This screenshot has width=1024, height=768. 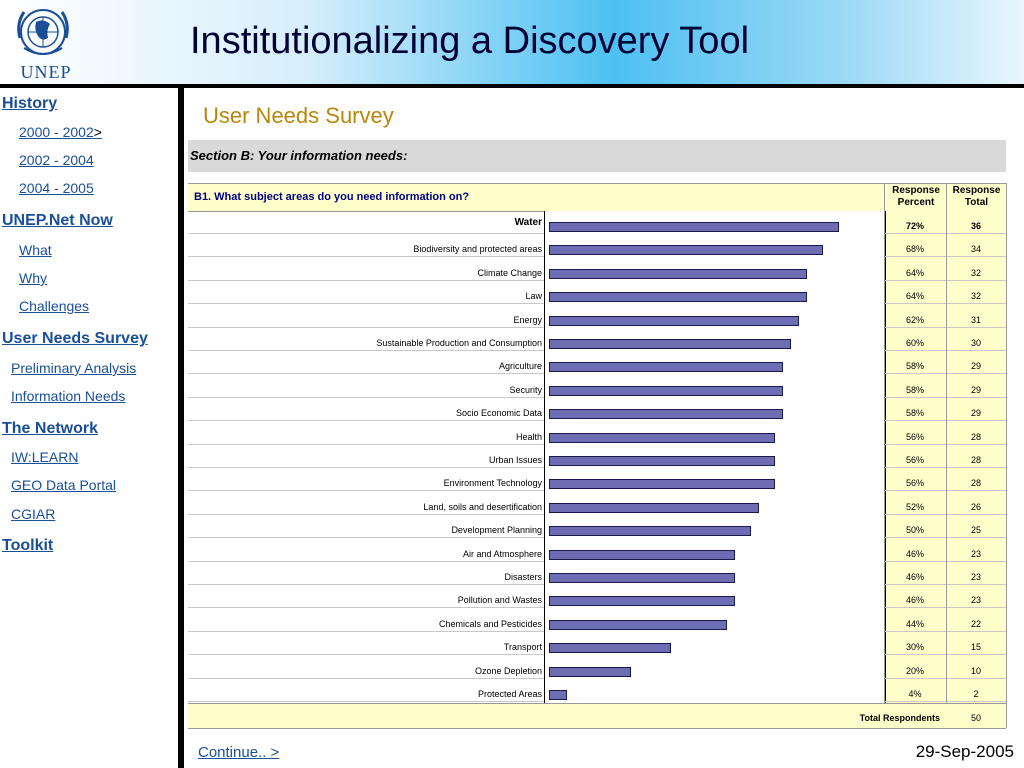 I want to click on sidebar-item-label: Preliminary Analysis, so click(x=74, y=368).